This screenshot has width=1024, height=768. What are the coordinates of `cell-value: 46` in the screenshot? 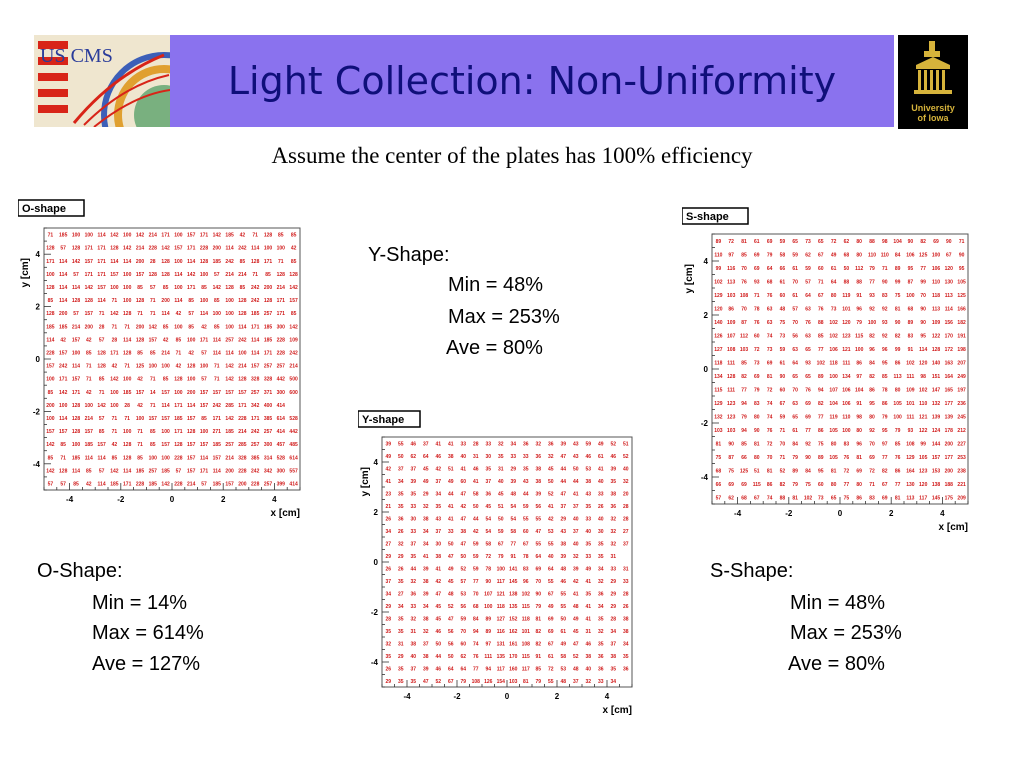 It's located at (438, 669).